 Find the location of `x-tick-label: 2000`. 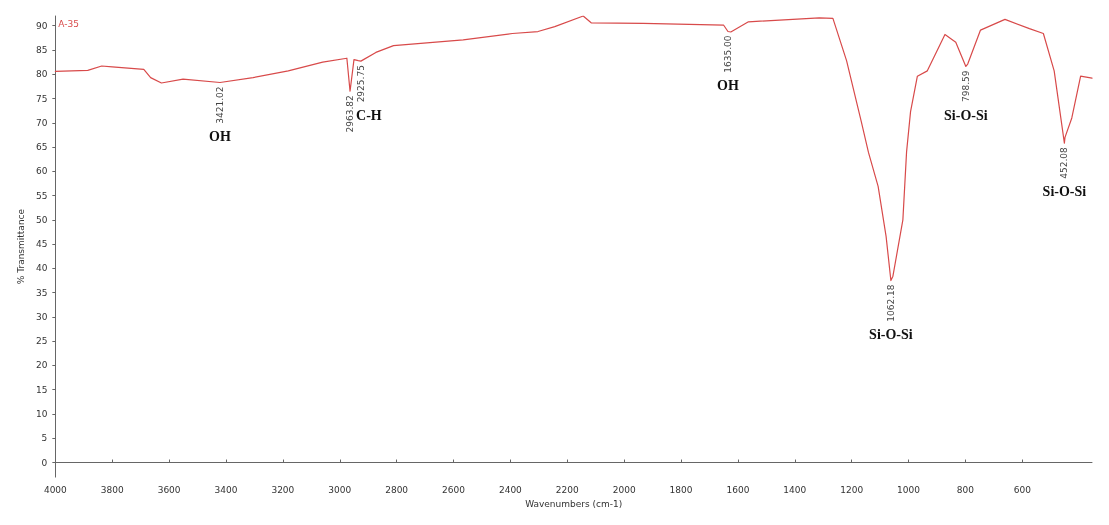

x-tick-label: 2000 is located at coordinates (624, 489).